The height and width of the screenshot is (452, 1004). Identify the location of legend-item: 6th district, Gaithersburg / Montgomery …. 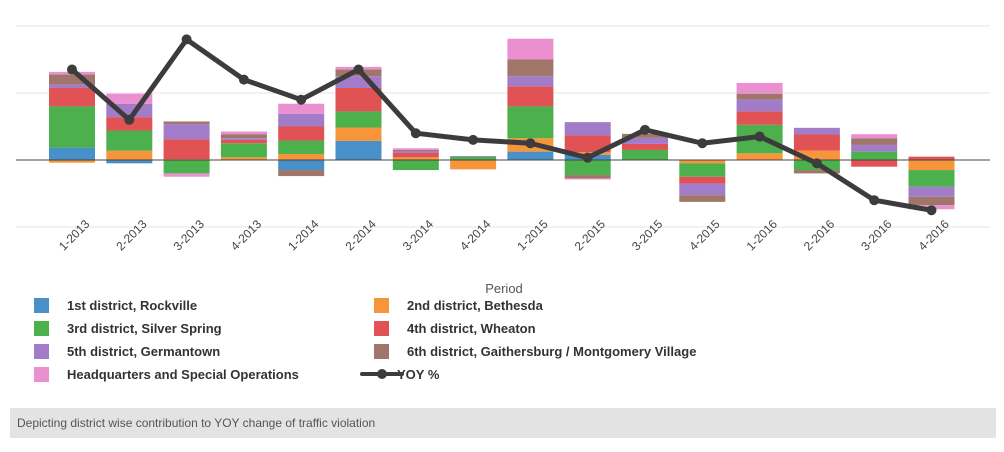
(535, 351).